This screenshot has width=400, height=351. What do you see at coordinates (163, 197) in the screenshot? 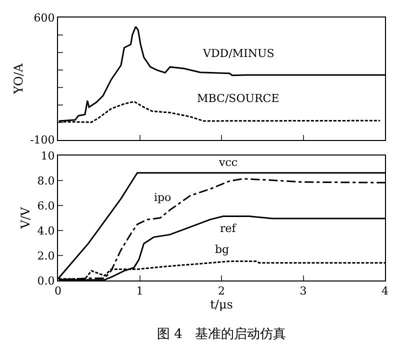
I see `series-label: ipo` at bounding box center [163, 197].